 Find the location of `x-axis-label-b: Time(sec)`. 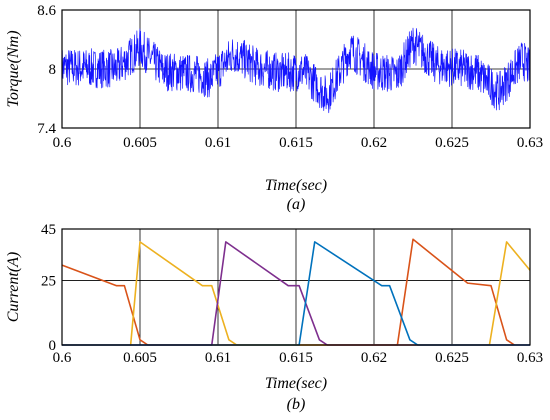

x-axis-label-b: Time(sec) is located at coordinates (296, 383).